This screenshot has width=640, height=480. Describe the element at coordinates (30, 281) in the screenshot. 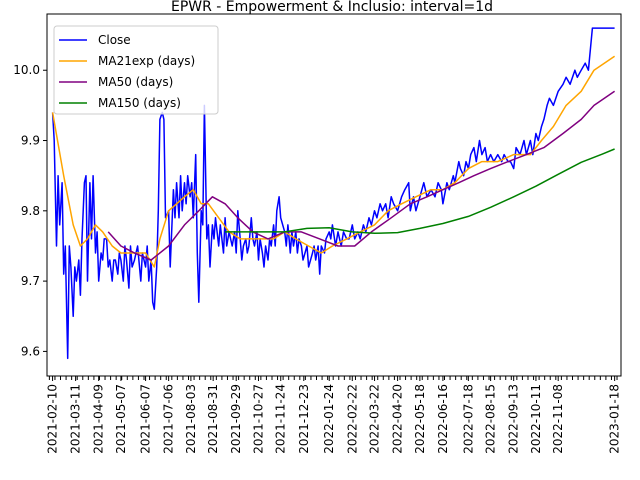

I see `y-tick-label: 9.7` at that location.